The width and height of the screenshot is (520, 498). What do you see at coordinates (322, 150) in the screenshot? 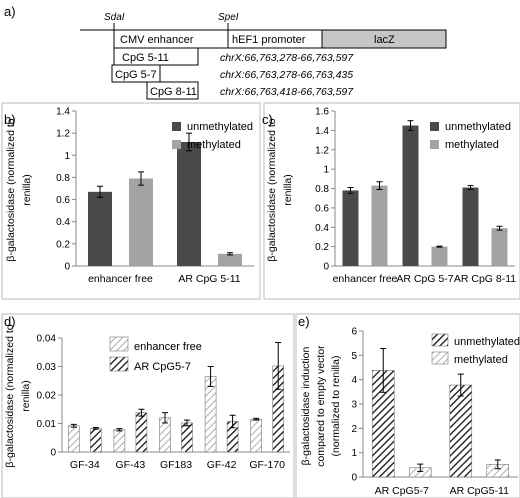
I see `chart-c-y-tick-label: 1.2` at bounding box center [322, 150].